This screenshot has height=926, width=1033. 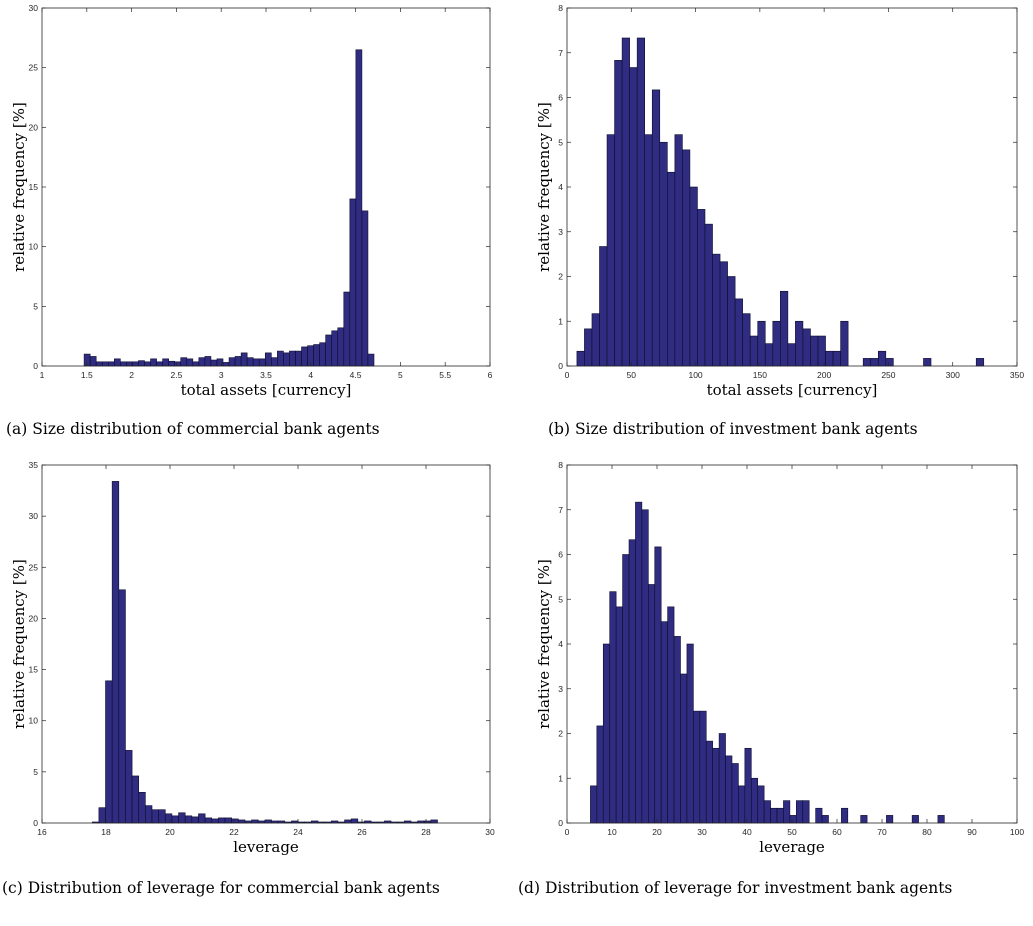 What do you see at coordinates (87, 375) in the screenshot?
I see `x-tick-label: 1.5` at bounding box center [87, 375].